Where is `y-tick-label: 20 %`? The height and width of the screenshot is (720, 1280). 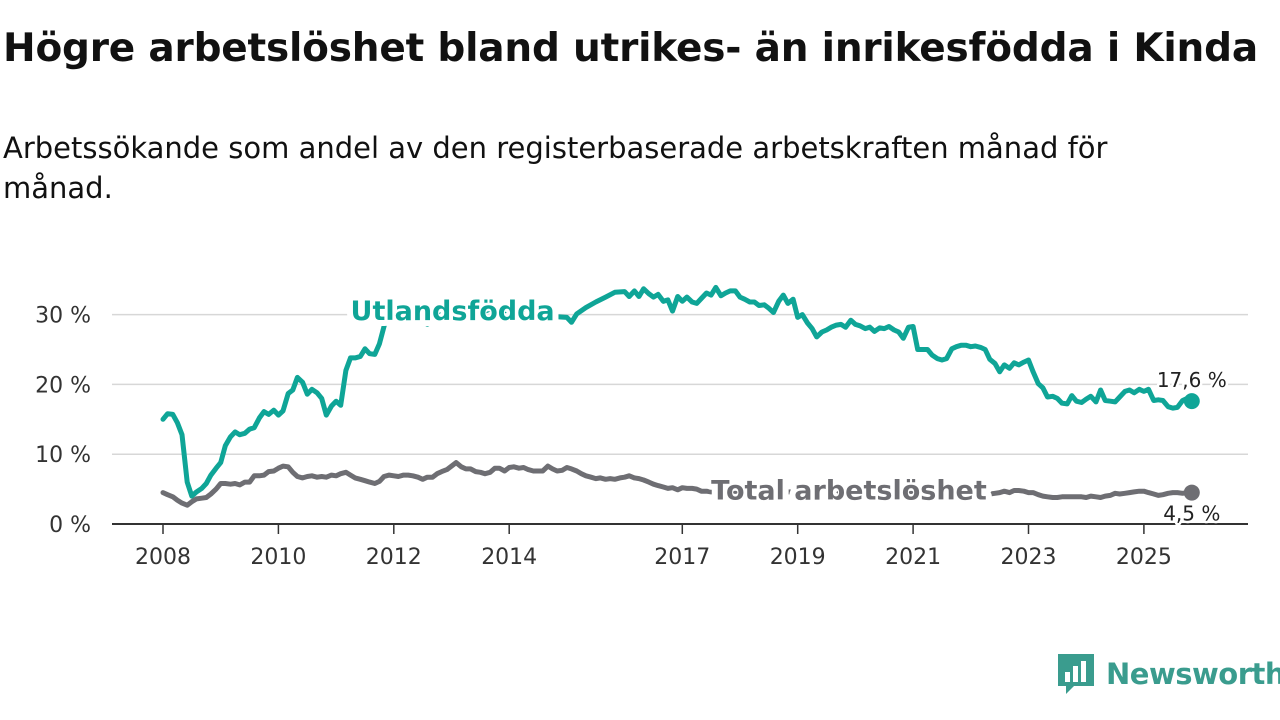 y-tick-label: 20 % is located at coordinates (63, 385).